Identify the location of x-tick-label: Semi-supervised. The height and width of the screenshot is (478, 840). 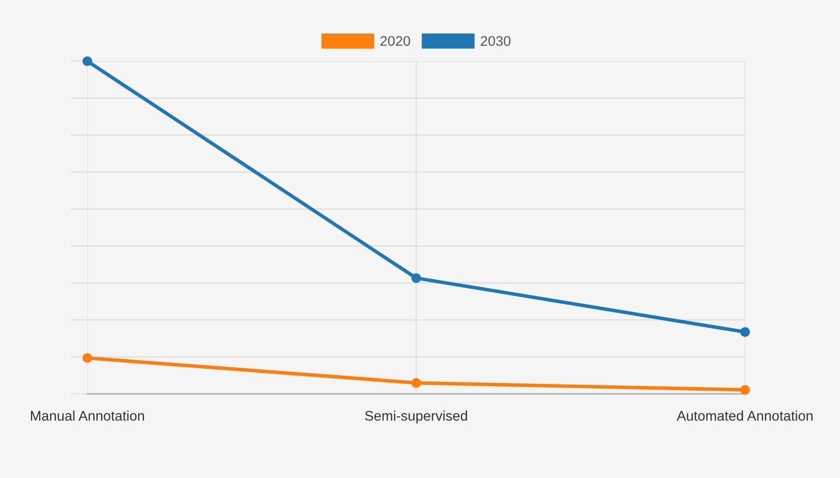
(416, 417).